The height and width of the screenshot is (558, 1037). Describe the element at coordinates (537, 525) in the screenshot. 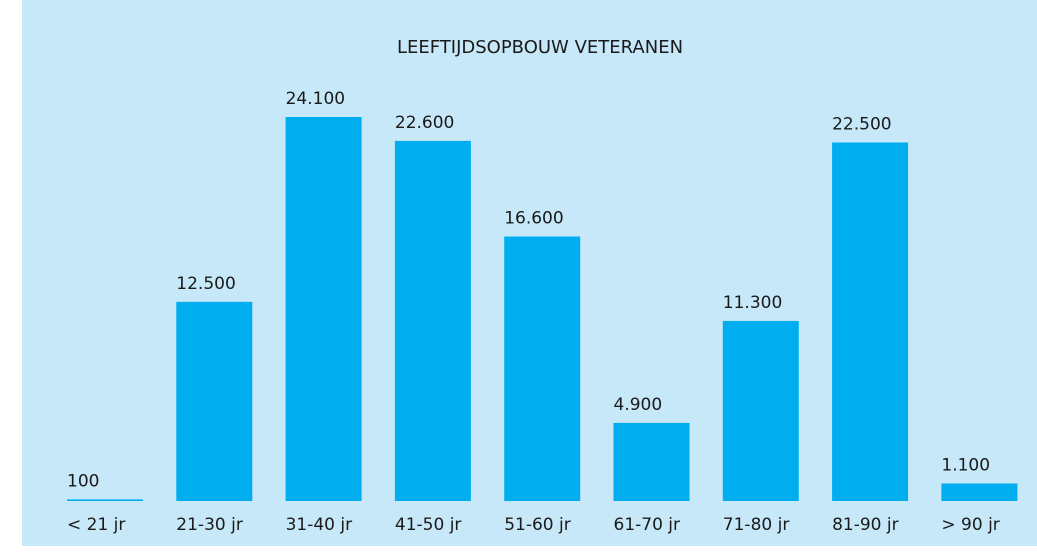

I see `x-tick-label: 51-60 jr` at that location.